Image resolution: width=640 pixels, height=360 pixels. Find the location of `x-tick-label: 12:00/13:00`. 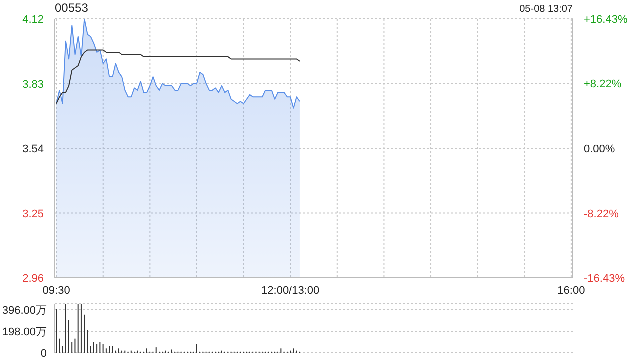

x-tick-label: 12:00/13:00 is located at coordinates (291, 290).